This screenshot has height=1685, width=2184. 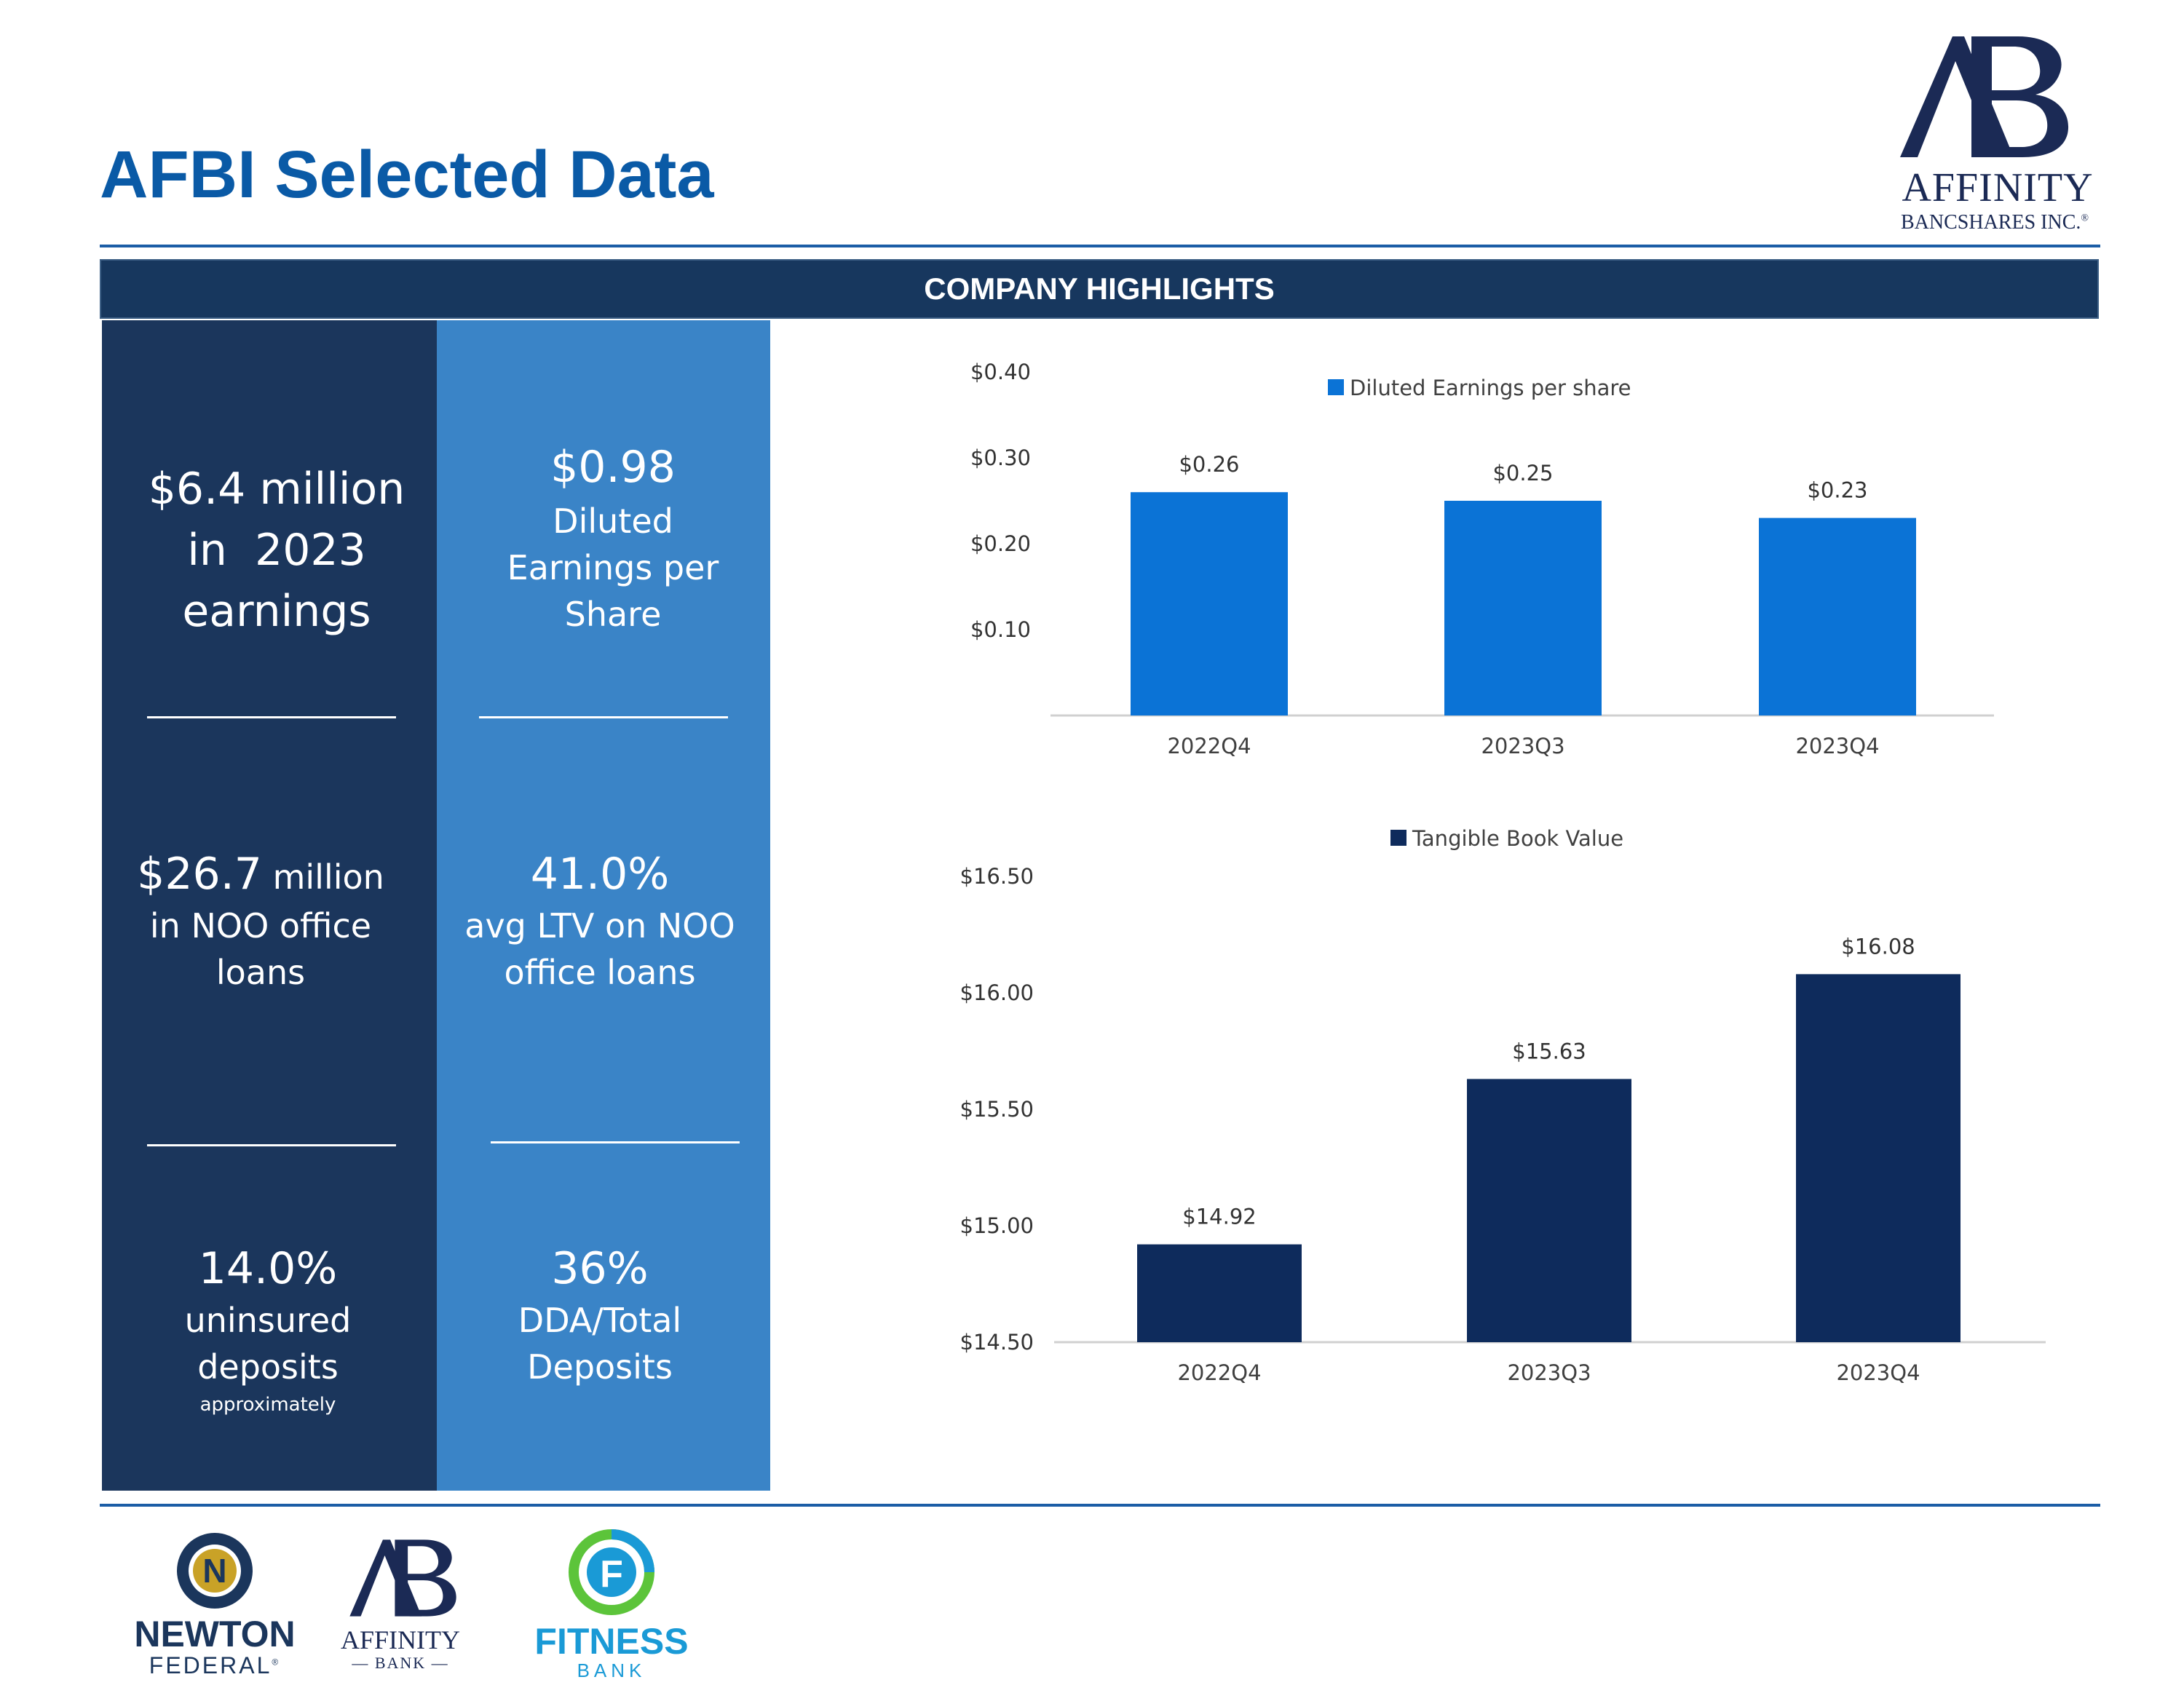 What do you see at coordinates (400, 1663) in the screenshot?
I see `affinity-bank-sub: — BANK —` at bounding box center [400, 1663].